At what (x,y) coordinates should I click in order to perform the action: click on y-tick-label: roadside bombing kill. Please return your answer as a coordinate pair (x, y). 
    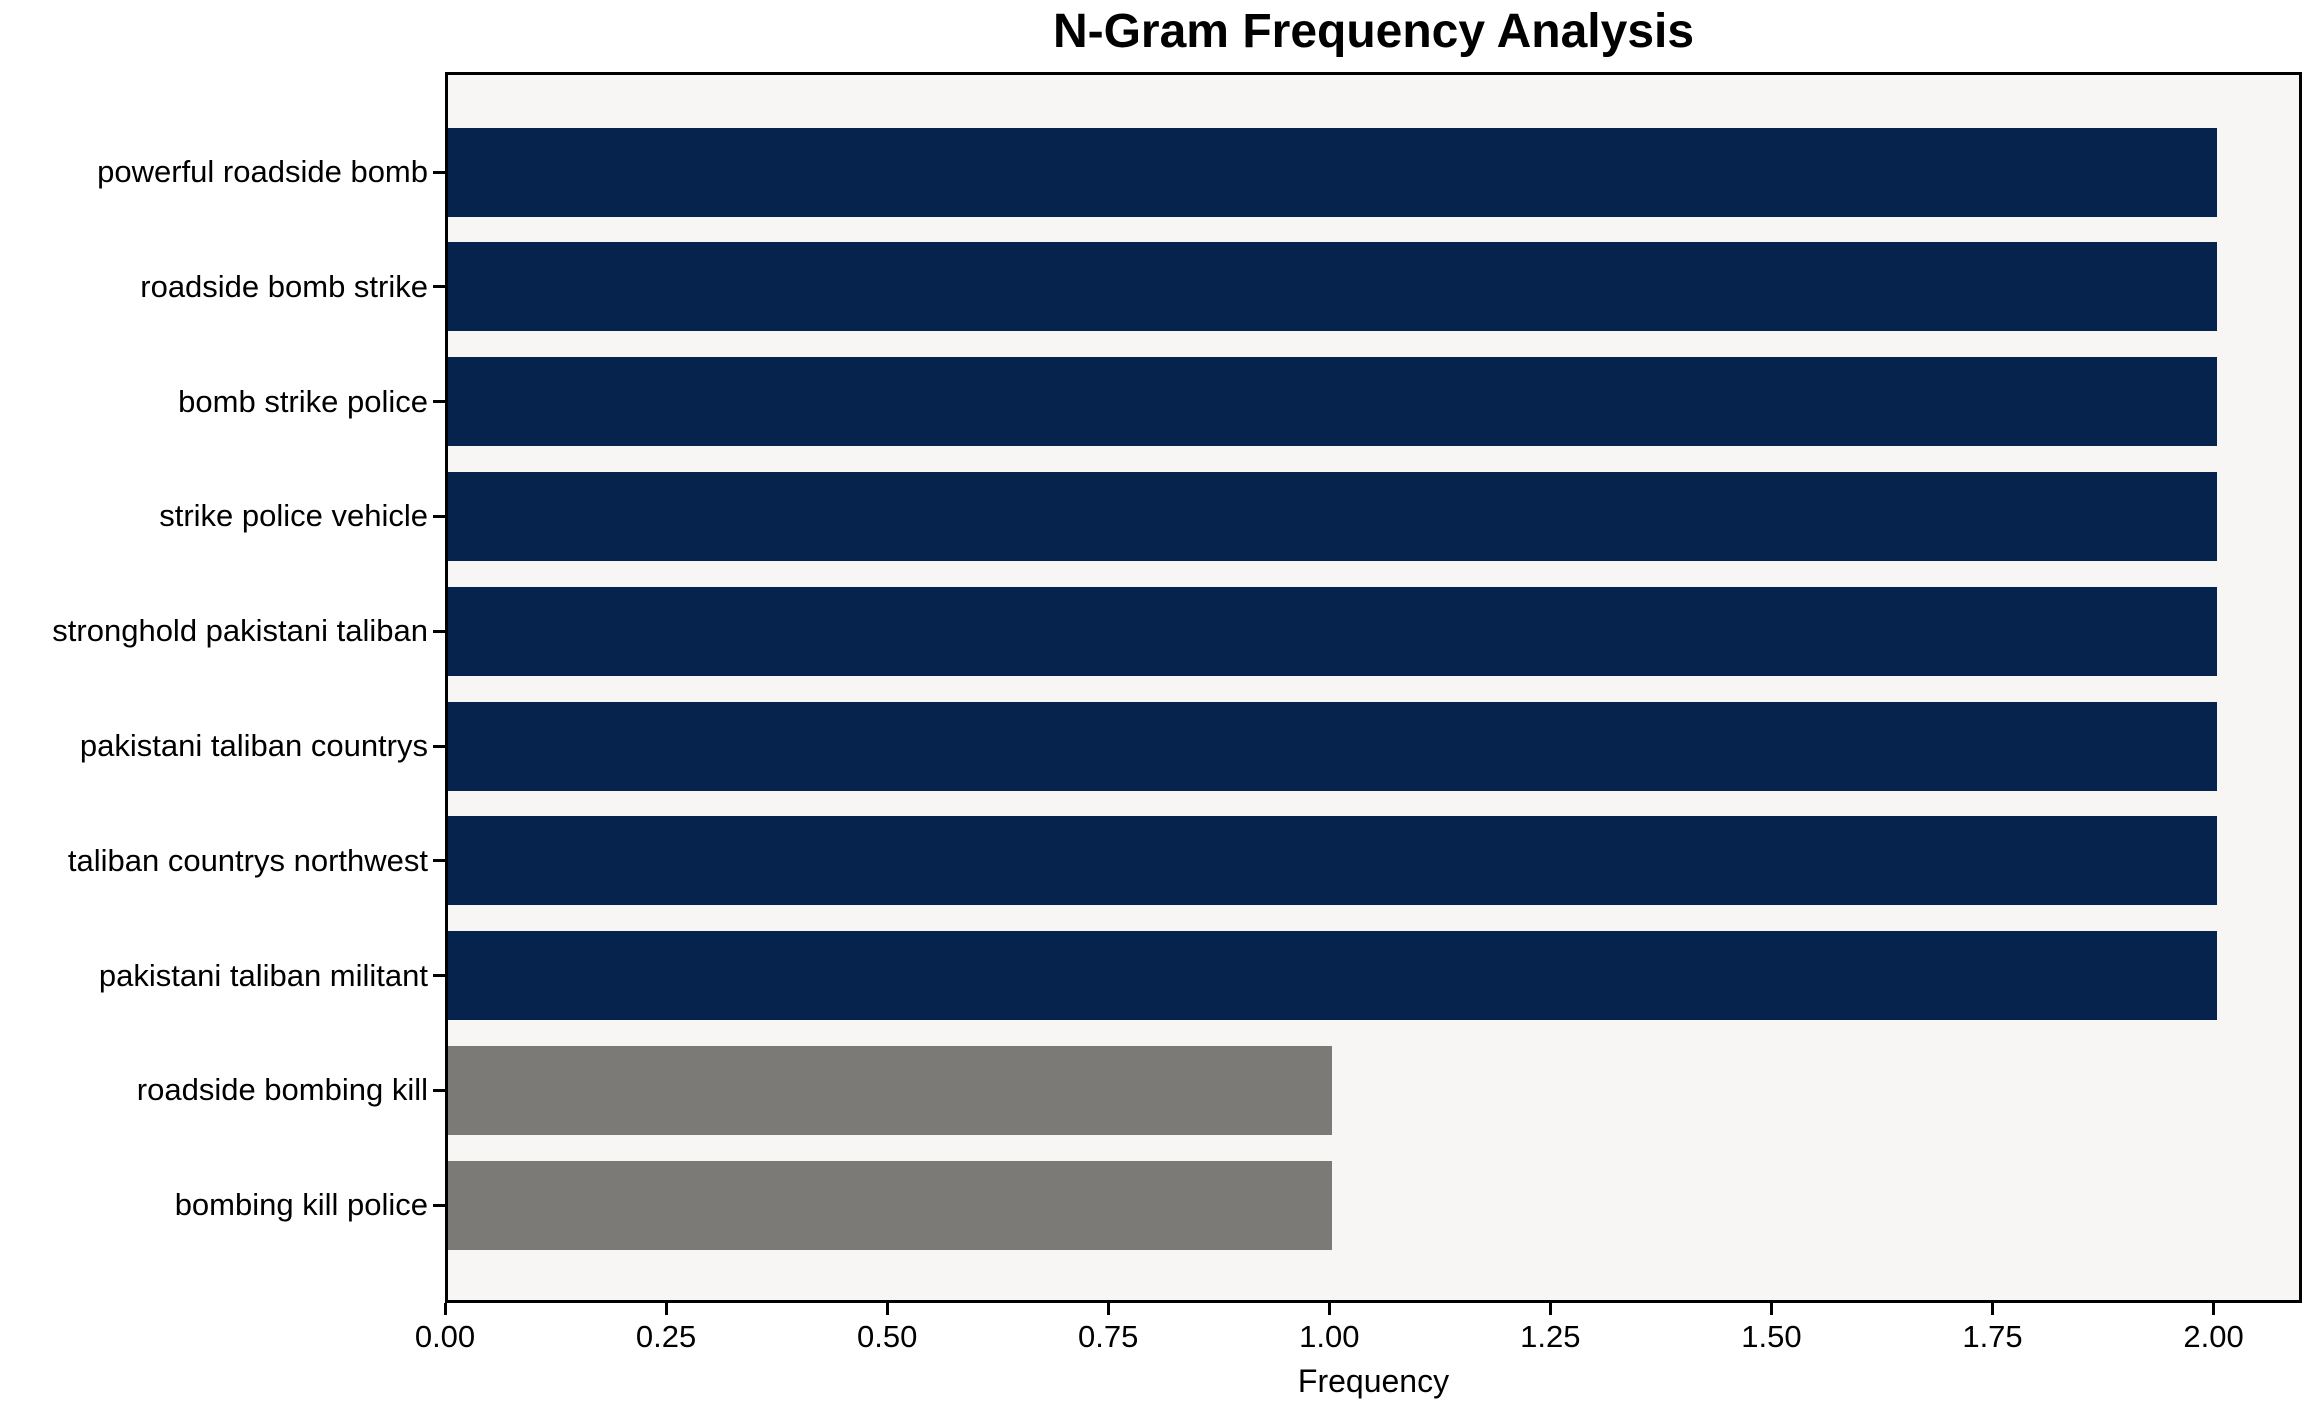
    Looking at the image, I should click on (282, 1090).